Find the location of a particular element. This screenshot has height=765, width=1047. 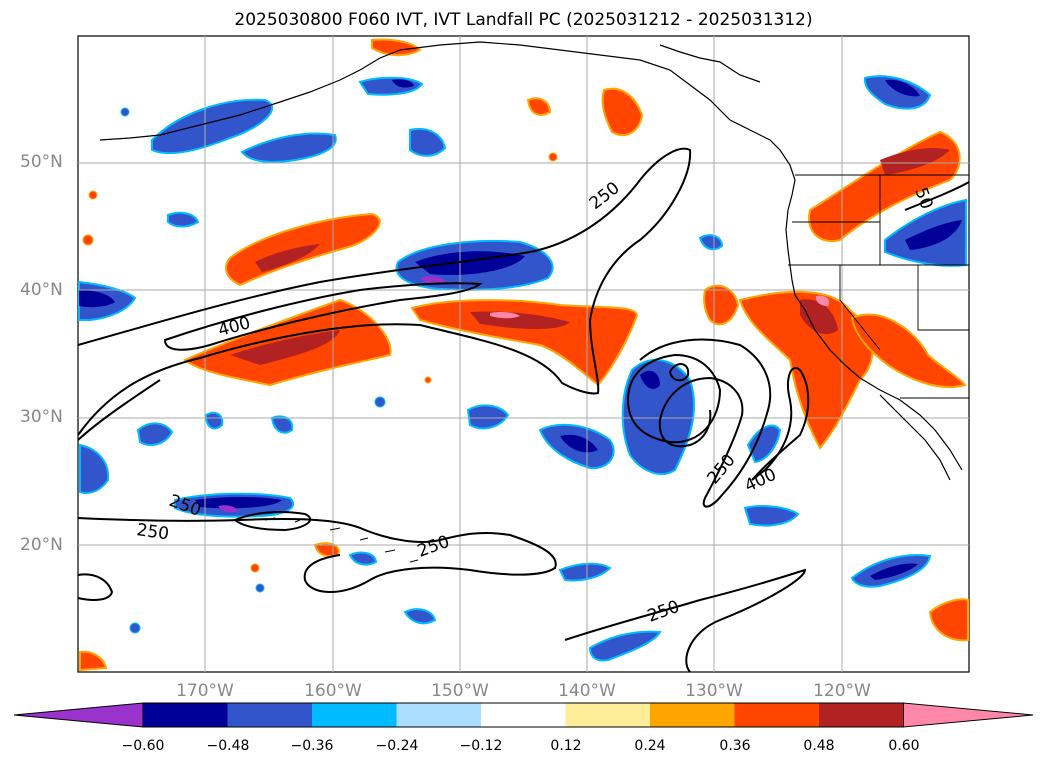

negative-region-v is located at coordinates (214, 420).